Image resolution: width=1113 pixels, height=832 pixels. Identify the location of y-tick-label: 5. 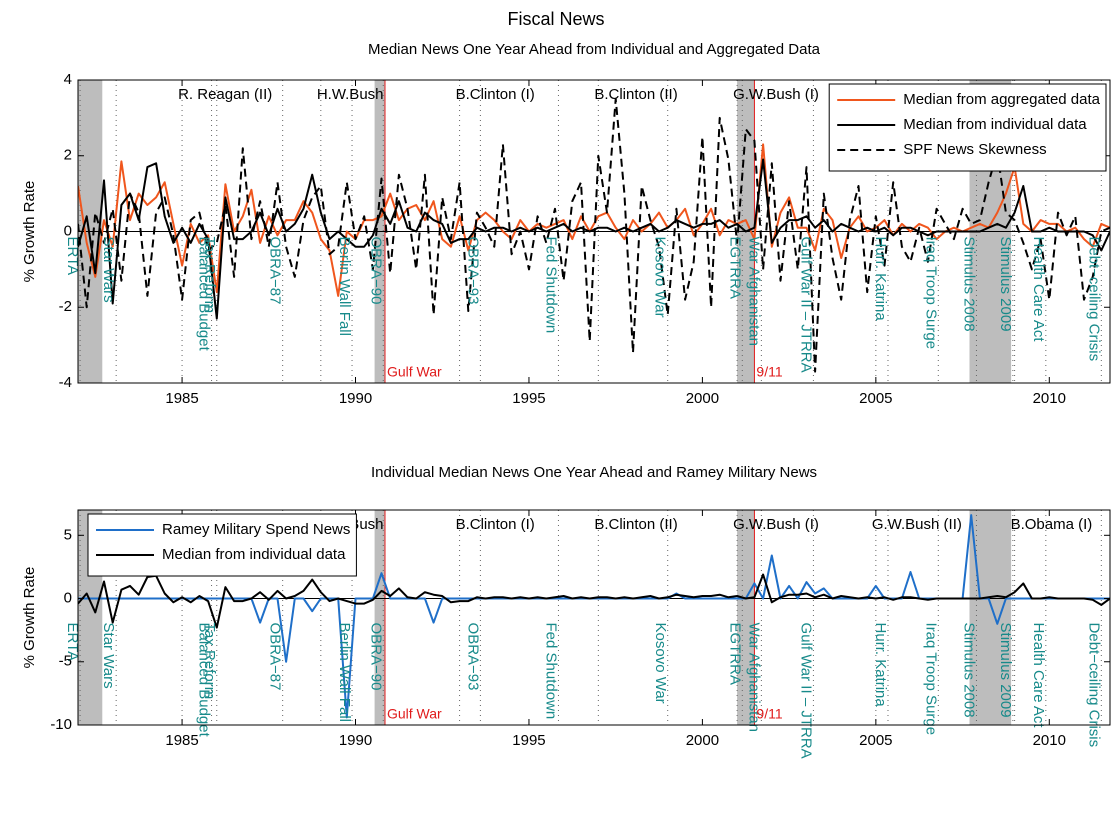
(68, 534).